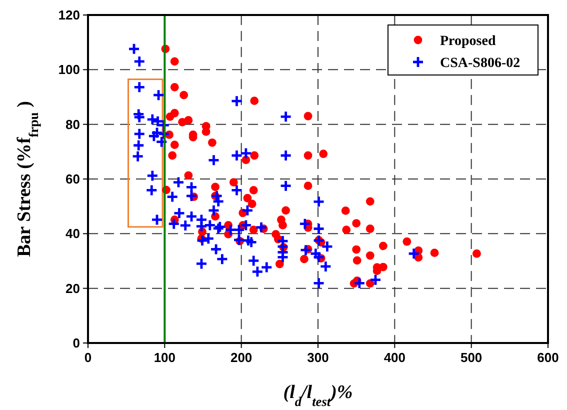  I want to click on x-tick-label: 100, so click(165, 357).